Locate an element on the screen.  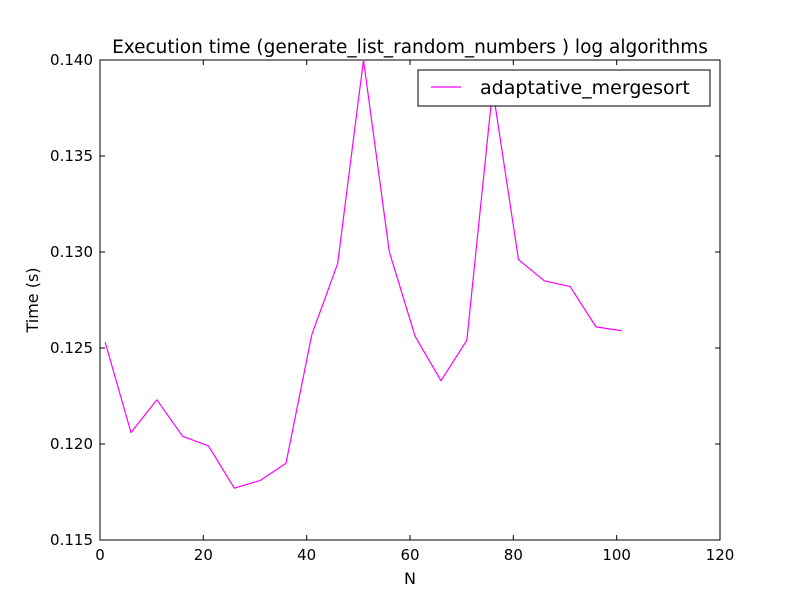
legend-box is located at coordinates (564, 88).